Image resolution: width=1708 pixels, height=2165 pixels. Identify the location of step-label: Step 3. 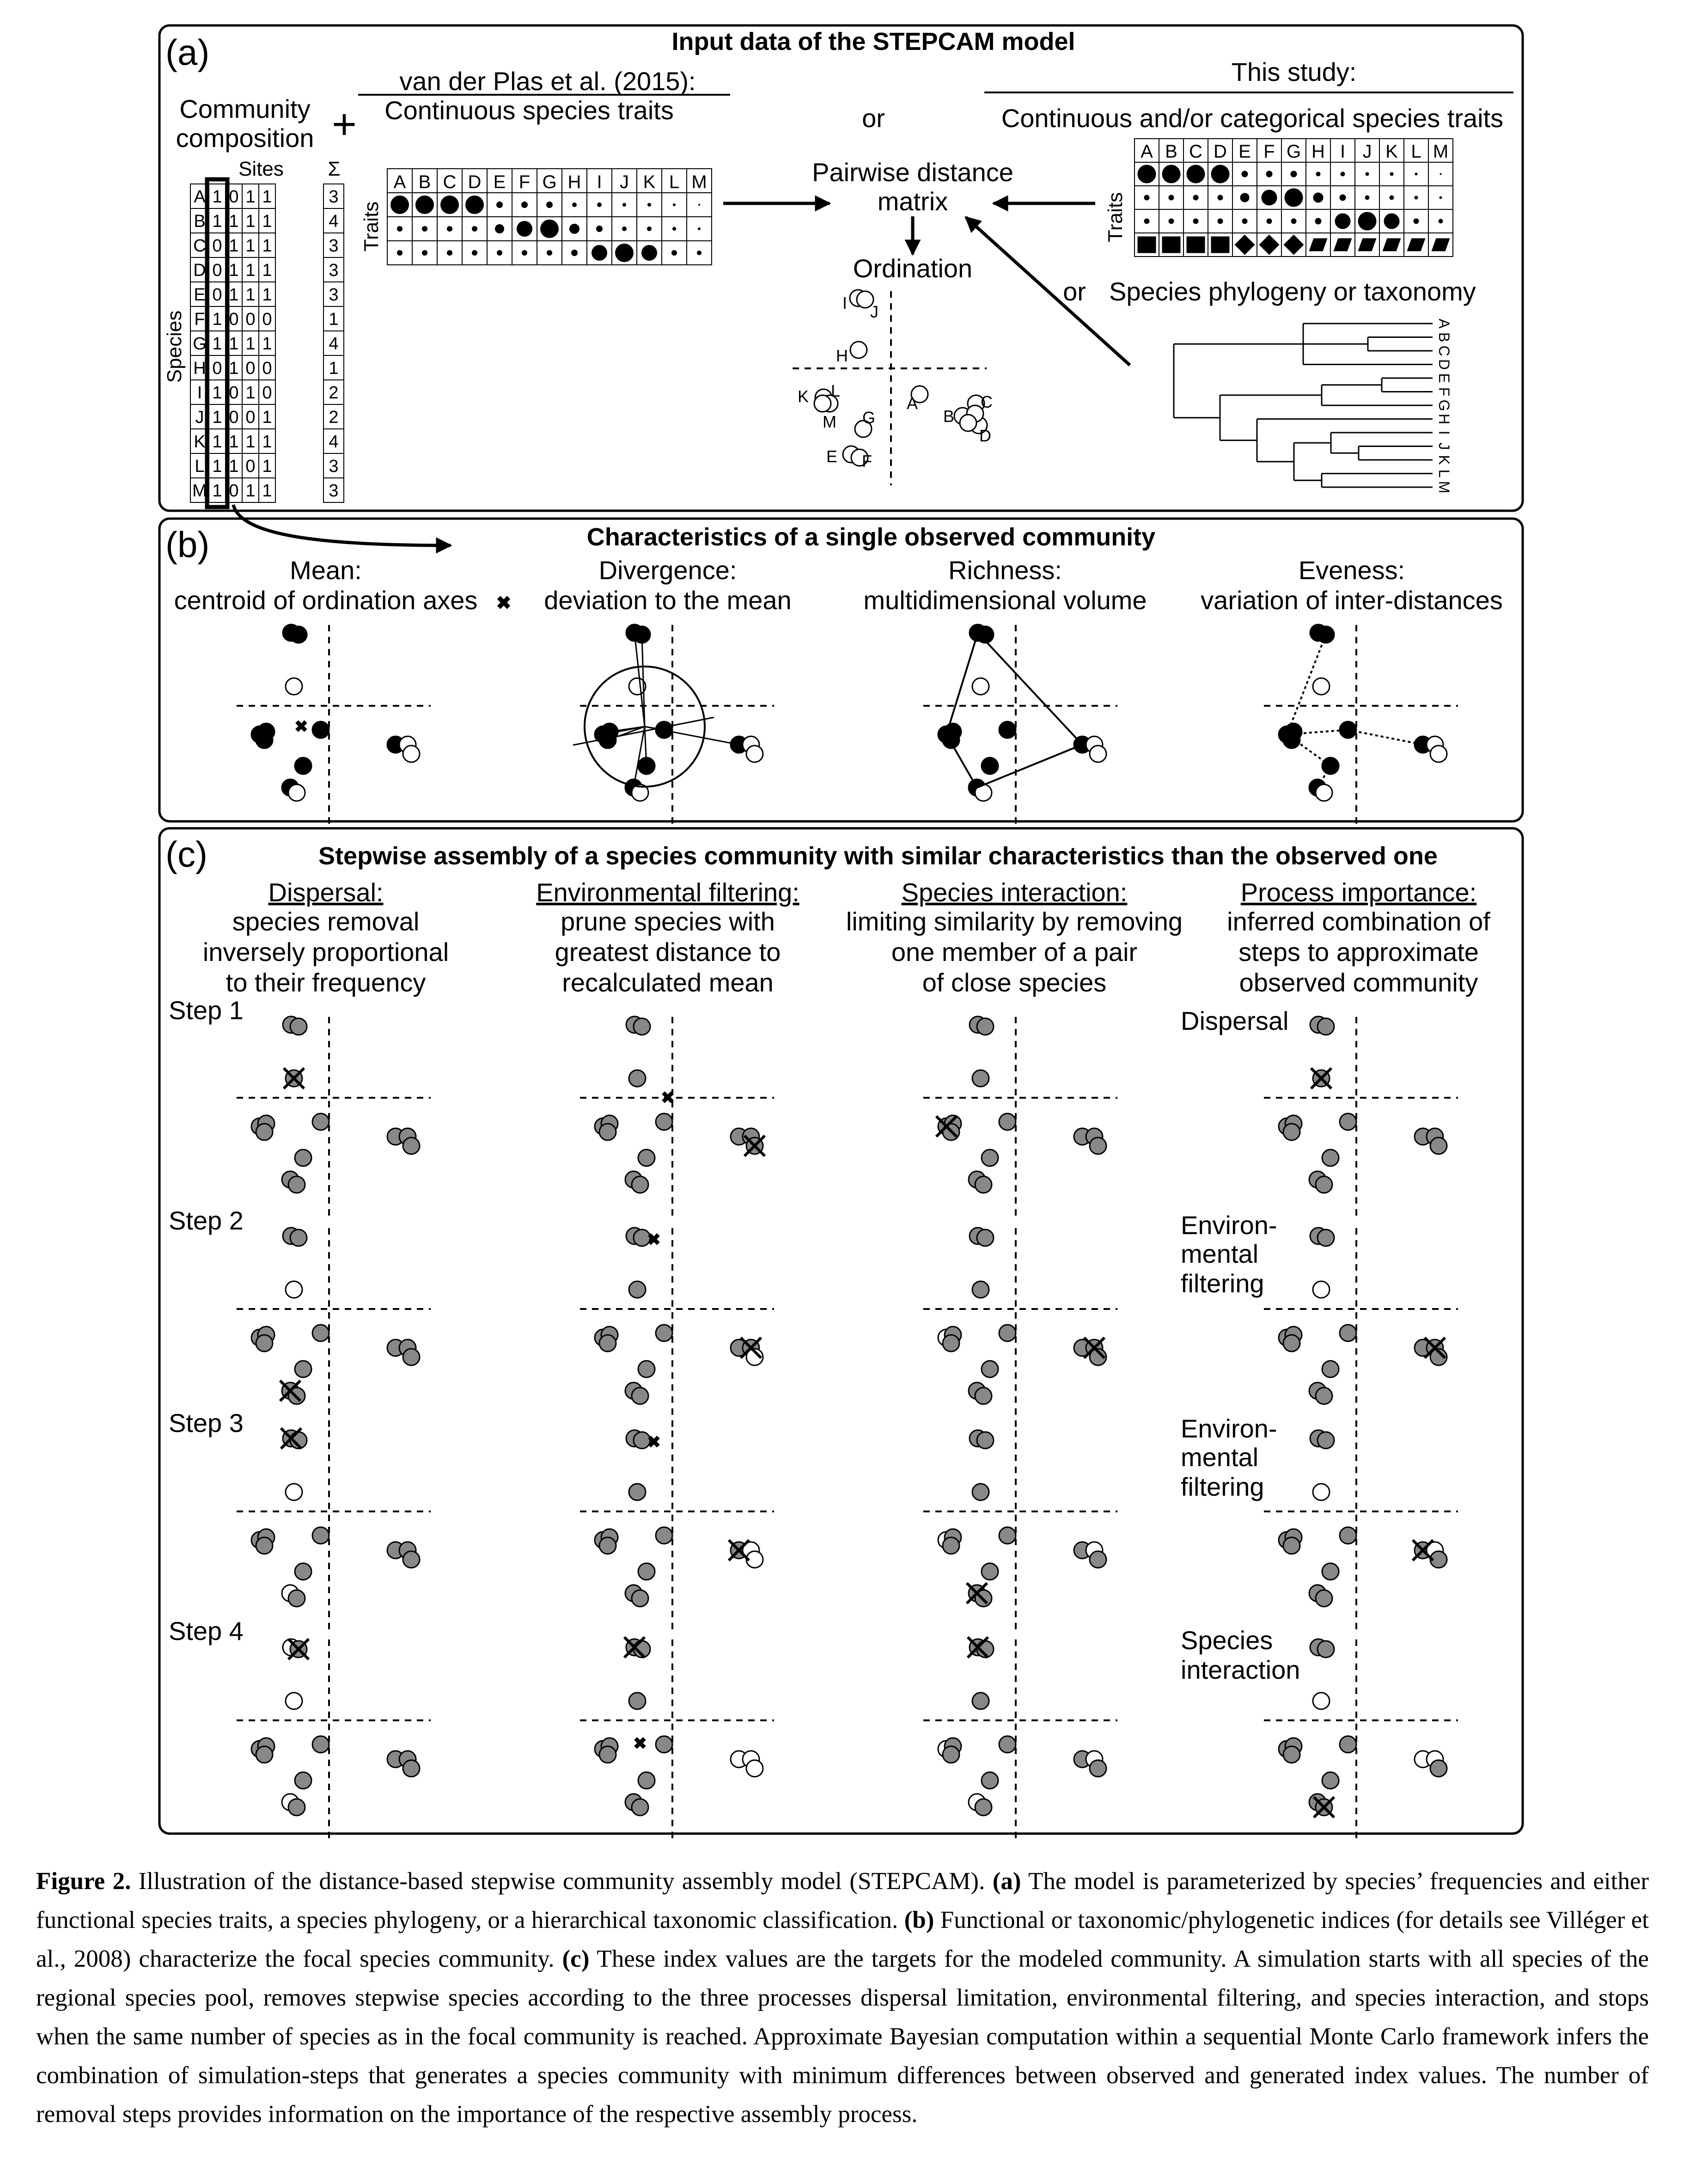
(206, 1422).